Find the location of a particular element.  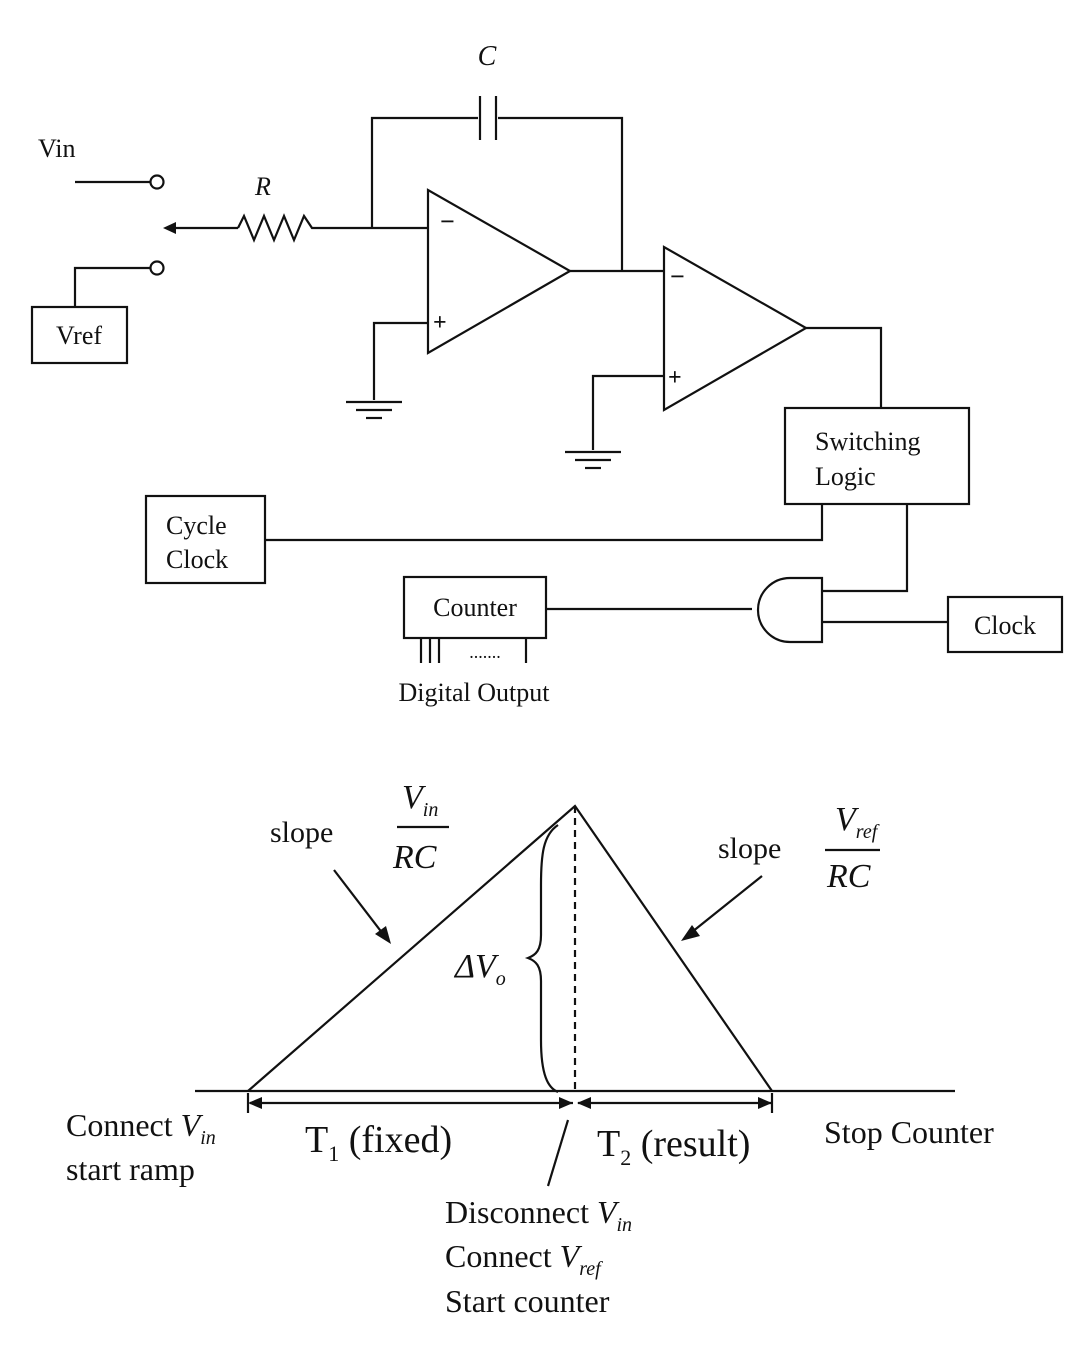

cycle-clock-line1: Cycle is located at coordinates (196, 525).